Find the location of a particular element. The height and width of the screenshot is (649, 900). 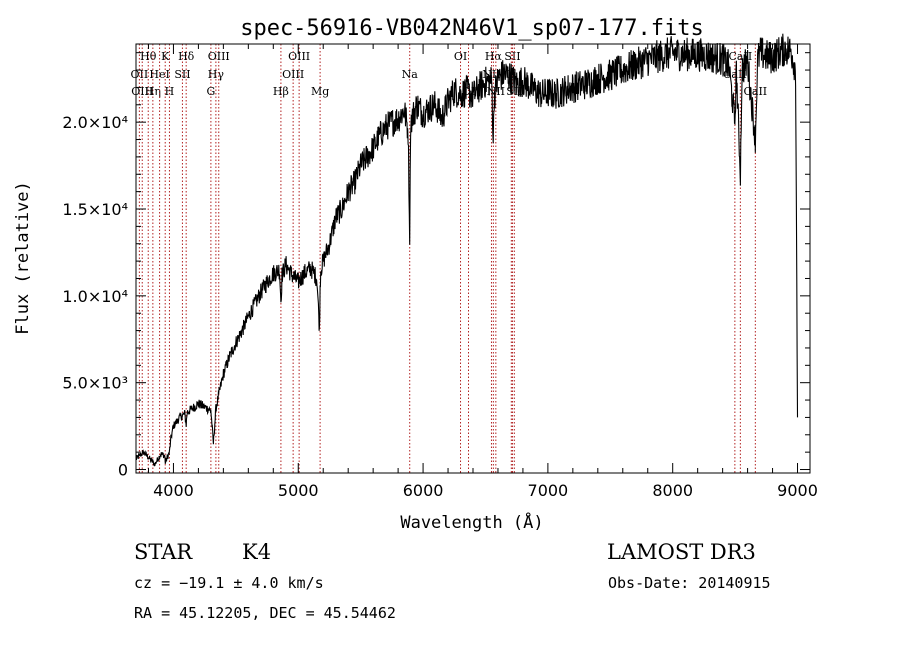

coordinates: RA = 45.12205, DEC = 45.54462 is located at coordinates (265, 613).